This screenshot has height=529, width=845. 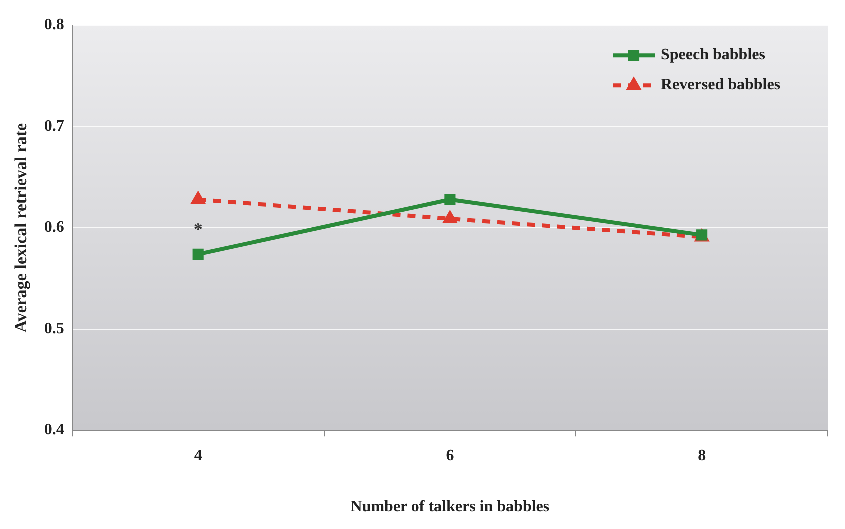 I want to click on legend-label: Reversed babbles, so click(x=721, y=85).